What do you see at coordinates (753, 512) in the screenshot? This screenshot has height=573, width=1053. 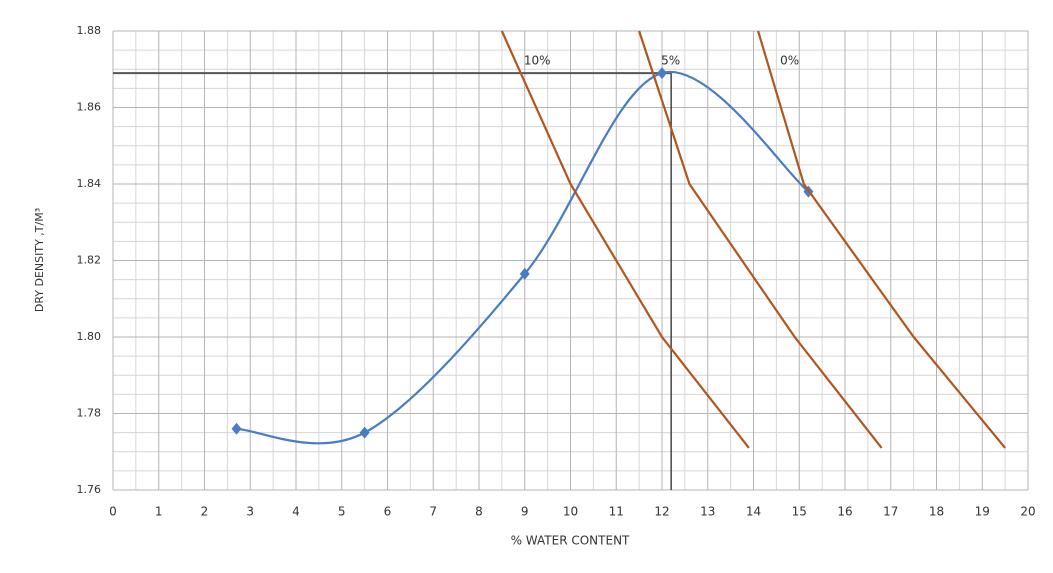 I see `x-tick-label: 14` at bounding box center [753, 512].